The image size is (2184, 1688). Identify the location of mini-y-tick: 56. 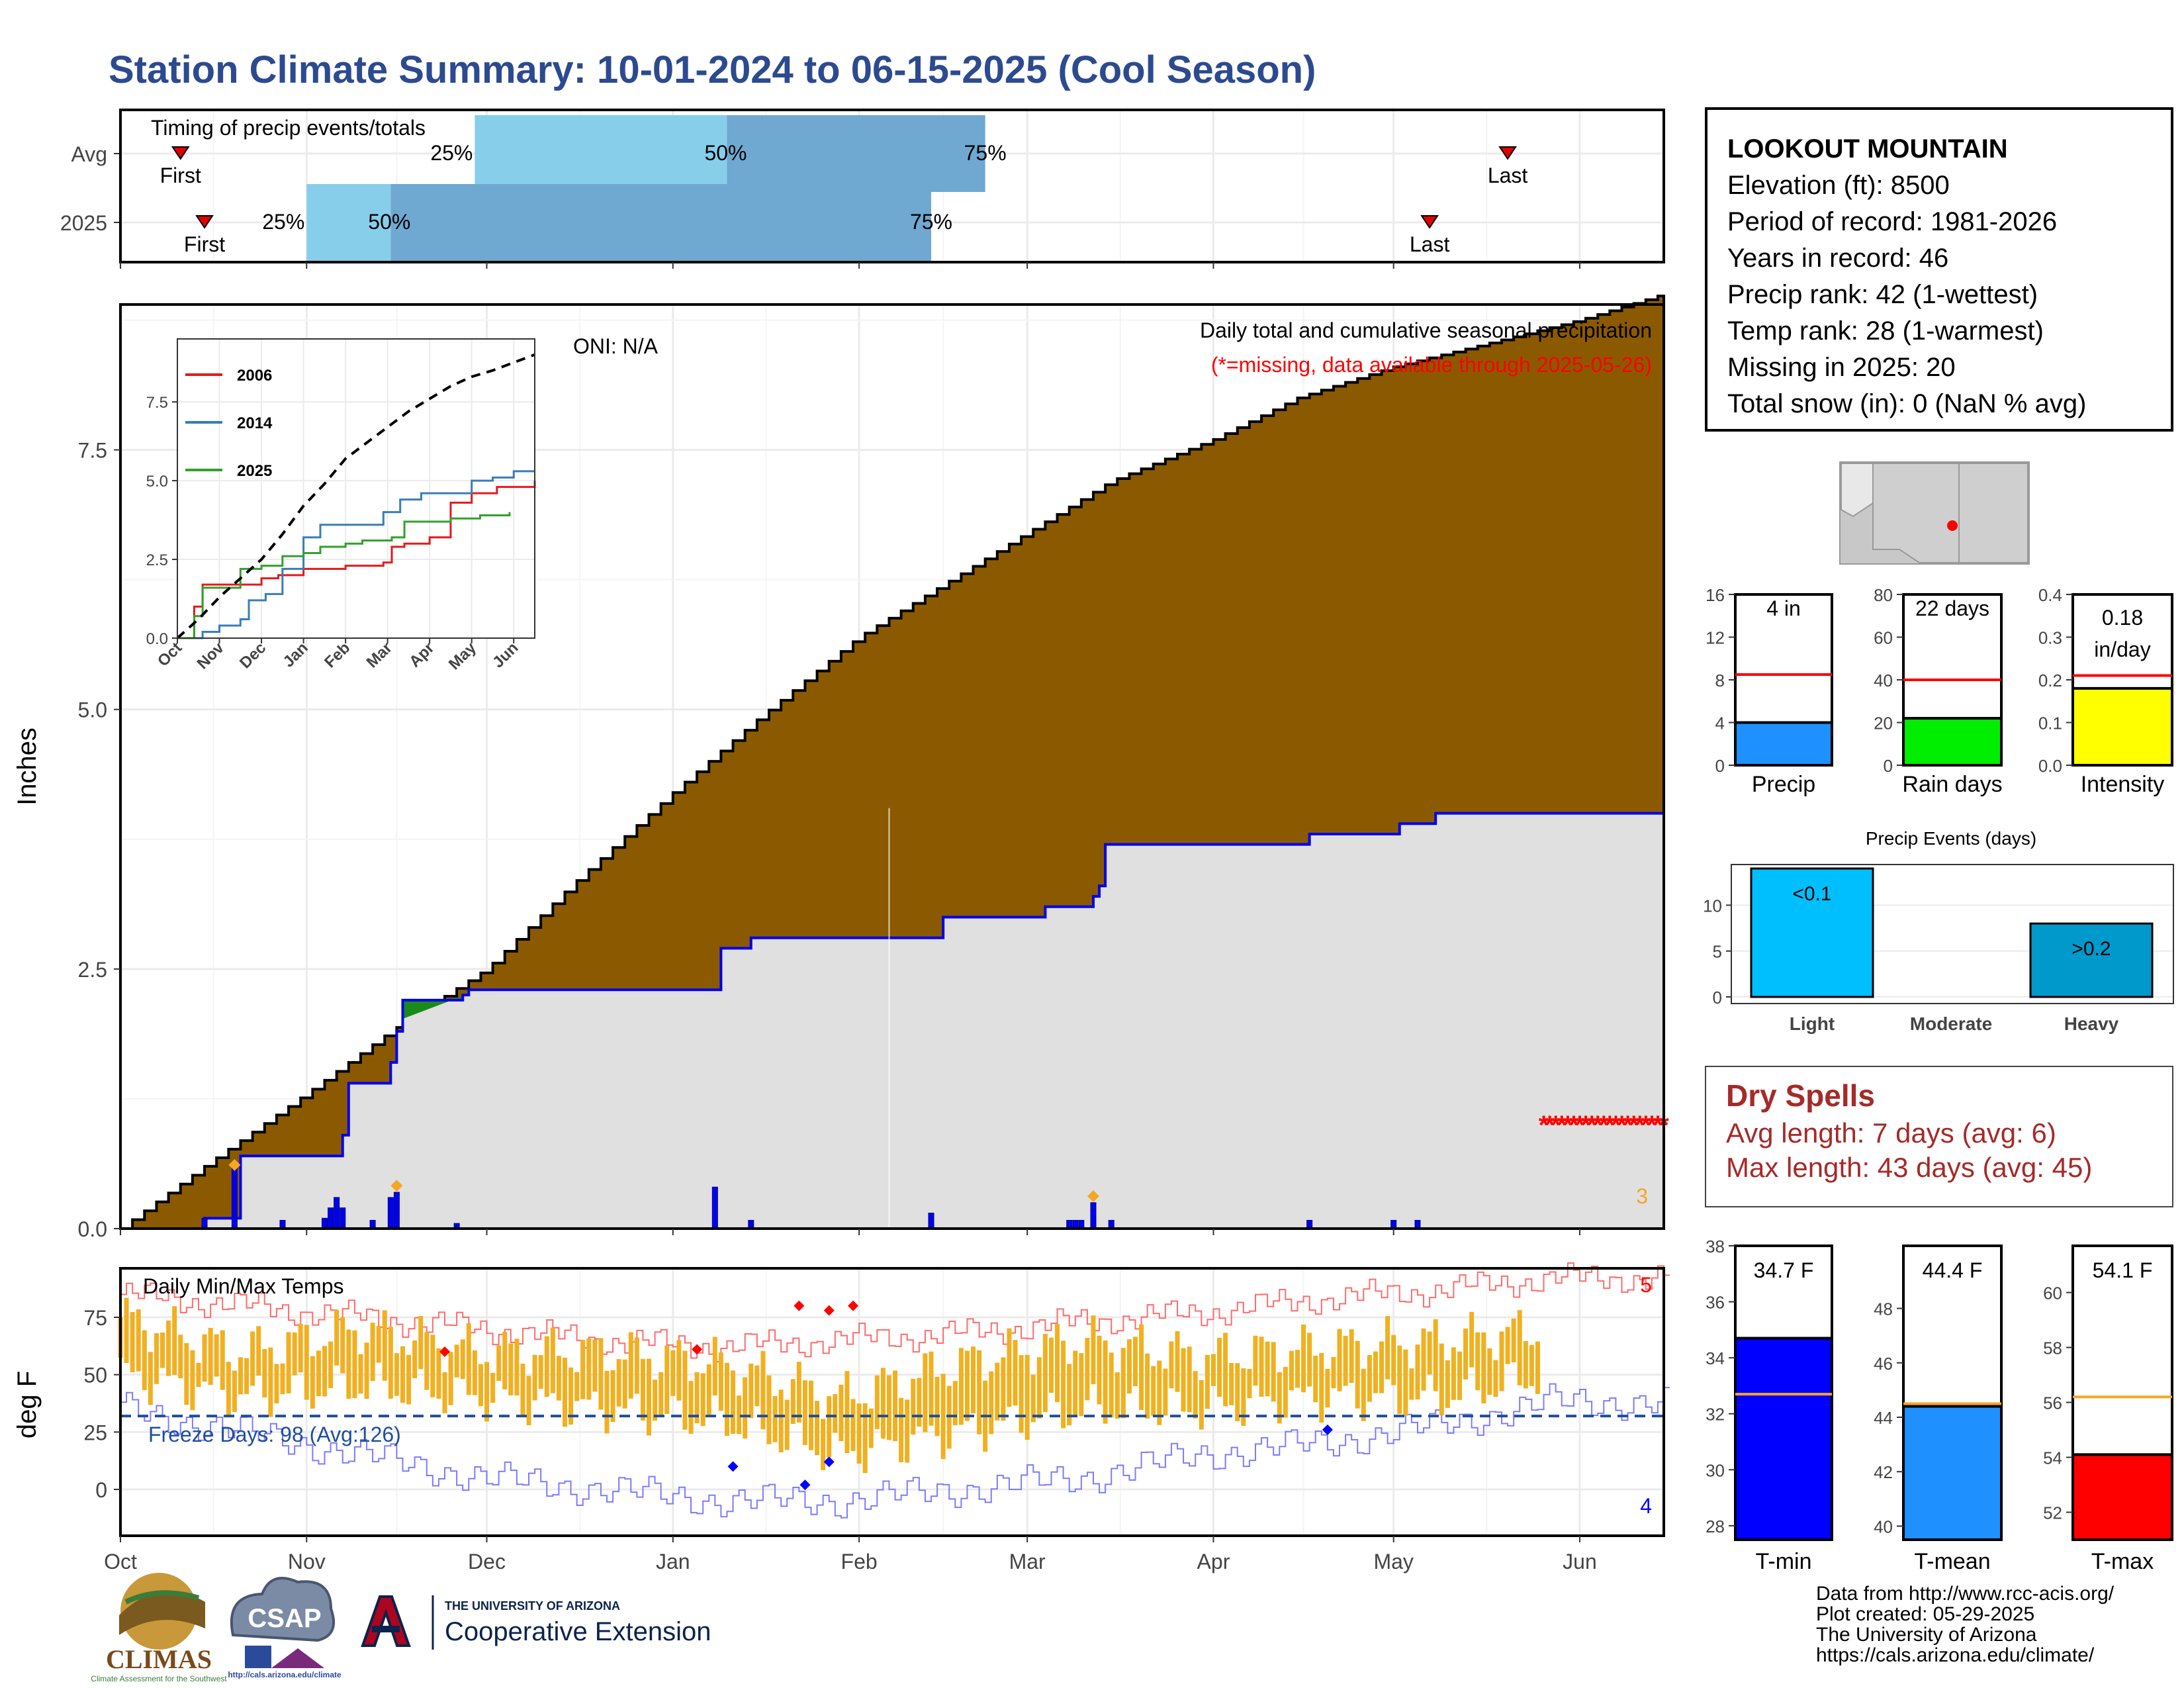
(2052, 1403).